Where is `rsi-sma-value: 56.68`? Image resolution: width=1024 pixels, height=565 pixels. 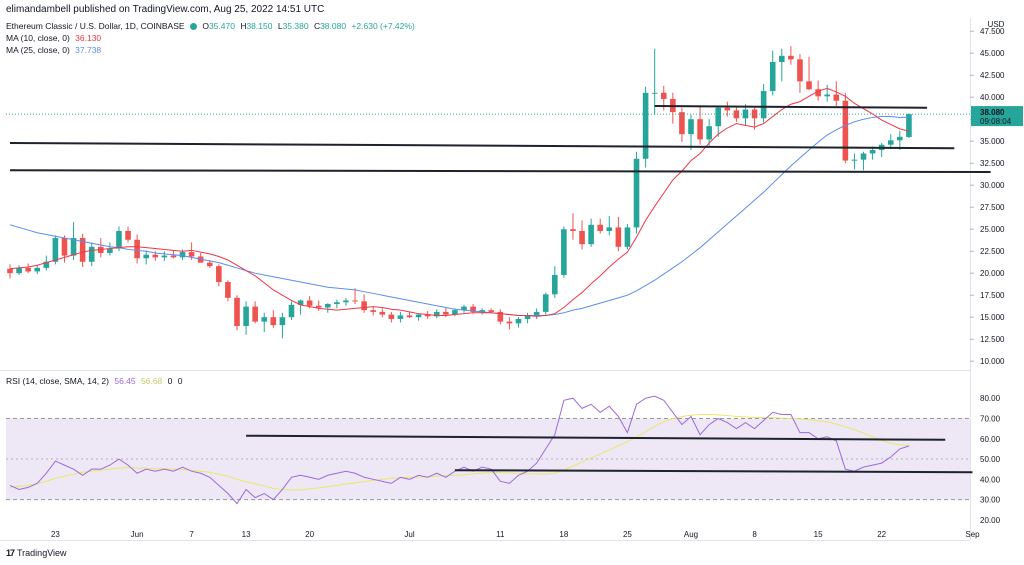
rsi-sma-value: 56.68 is located at coordinates (152, 381).